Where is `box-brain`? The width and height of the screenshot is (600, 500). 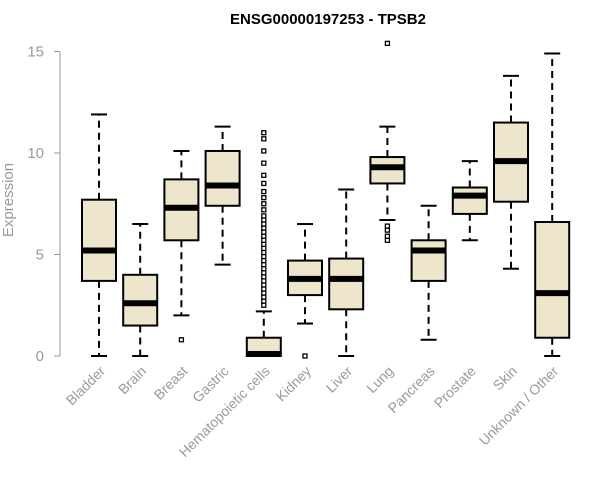
box-brain is located at coordinates (140, 290).